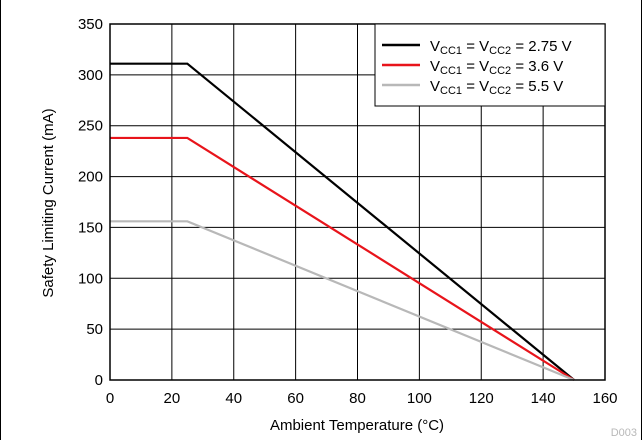 The width and height of the screenshot is (642, 445). What do you see at coordinates (94, 329) in the screenshot?
I see `y-tick-label: 50` at bounding box center [94, 329].